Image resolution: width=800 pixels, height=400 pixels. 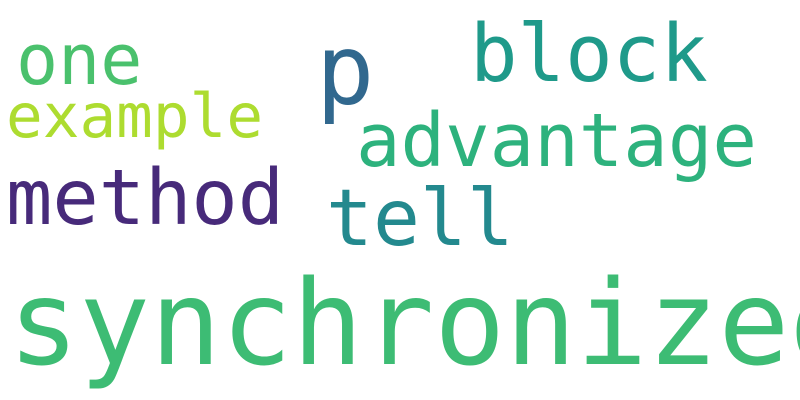 What do you see at coordinates (145, 198) in the screenshot?
I see `word-method: method` at bounding box center [145, 198].